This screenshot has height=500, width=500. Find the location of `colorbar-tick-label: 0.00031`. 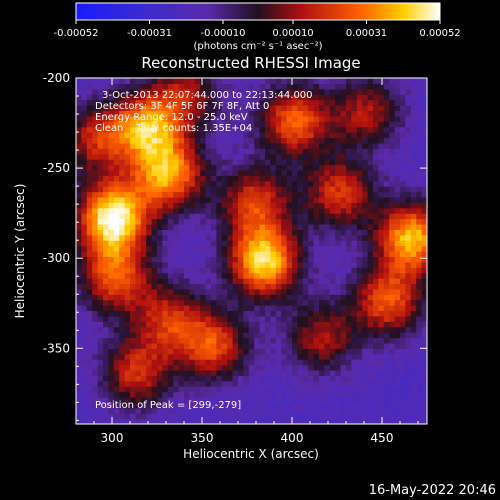

colorbar-tick-label: 0.00031 is located at coordinates (366, 33).